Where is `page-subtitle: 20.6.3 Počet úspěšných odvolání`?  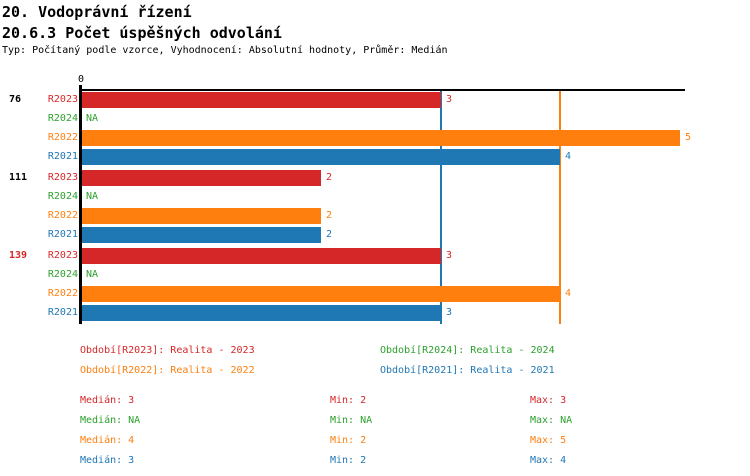
page-subtitle: 20.6.3 Počet úspěšných odvolání is located at coordinates (142, 33).